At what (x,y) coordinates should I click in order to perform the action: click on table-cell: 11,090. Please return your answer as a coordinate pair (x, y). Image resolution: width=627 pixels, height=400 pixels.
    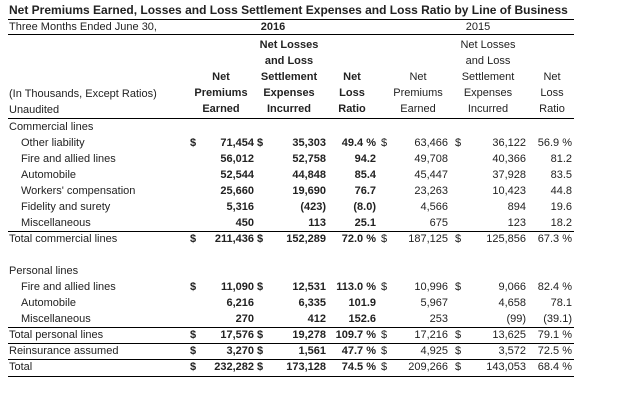
    Looking at the image, I should click on (237, 287).